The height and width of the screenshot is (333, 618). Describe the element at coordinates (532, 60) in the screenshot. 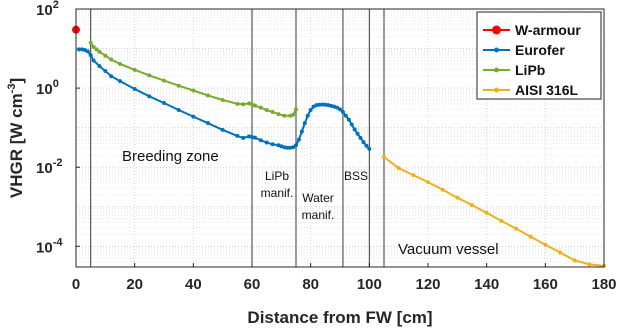

I see `legend-items: W-armour Eurofer LiPb AISI 316L` at that location.